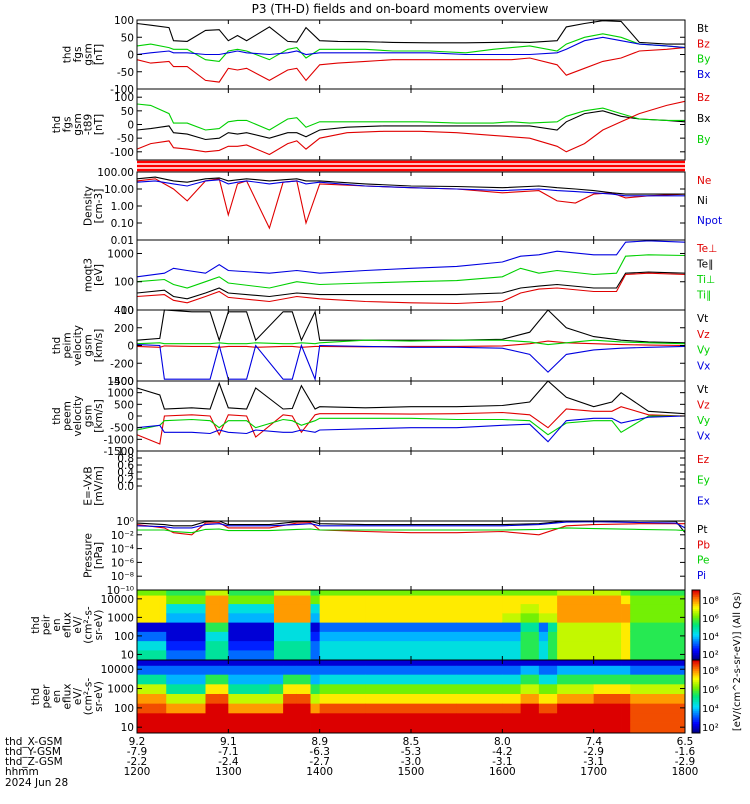 This screenshot has height=804, width=750. Describe the element at coordinates (702, 29) in the screenshot. I see `legend-entry-Bt: Bt` at that location.